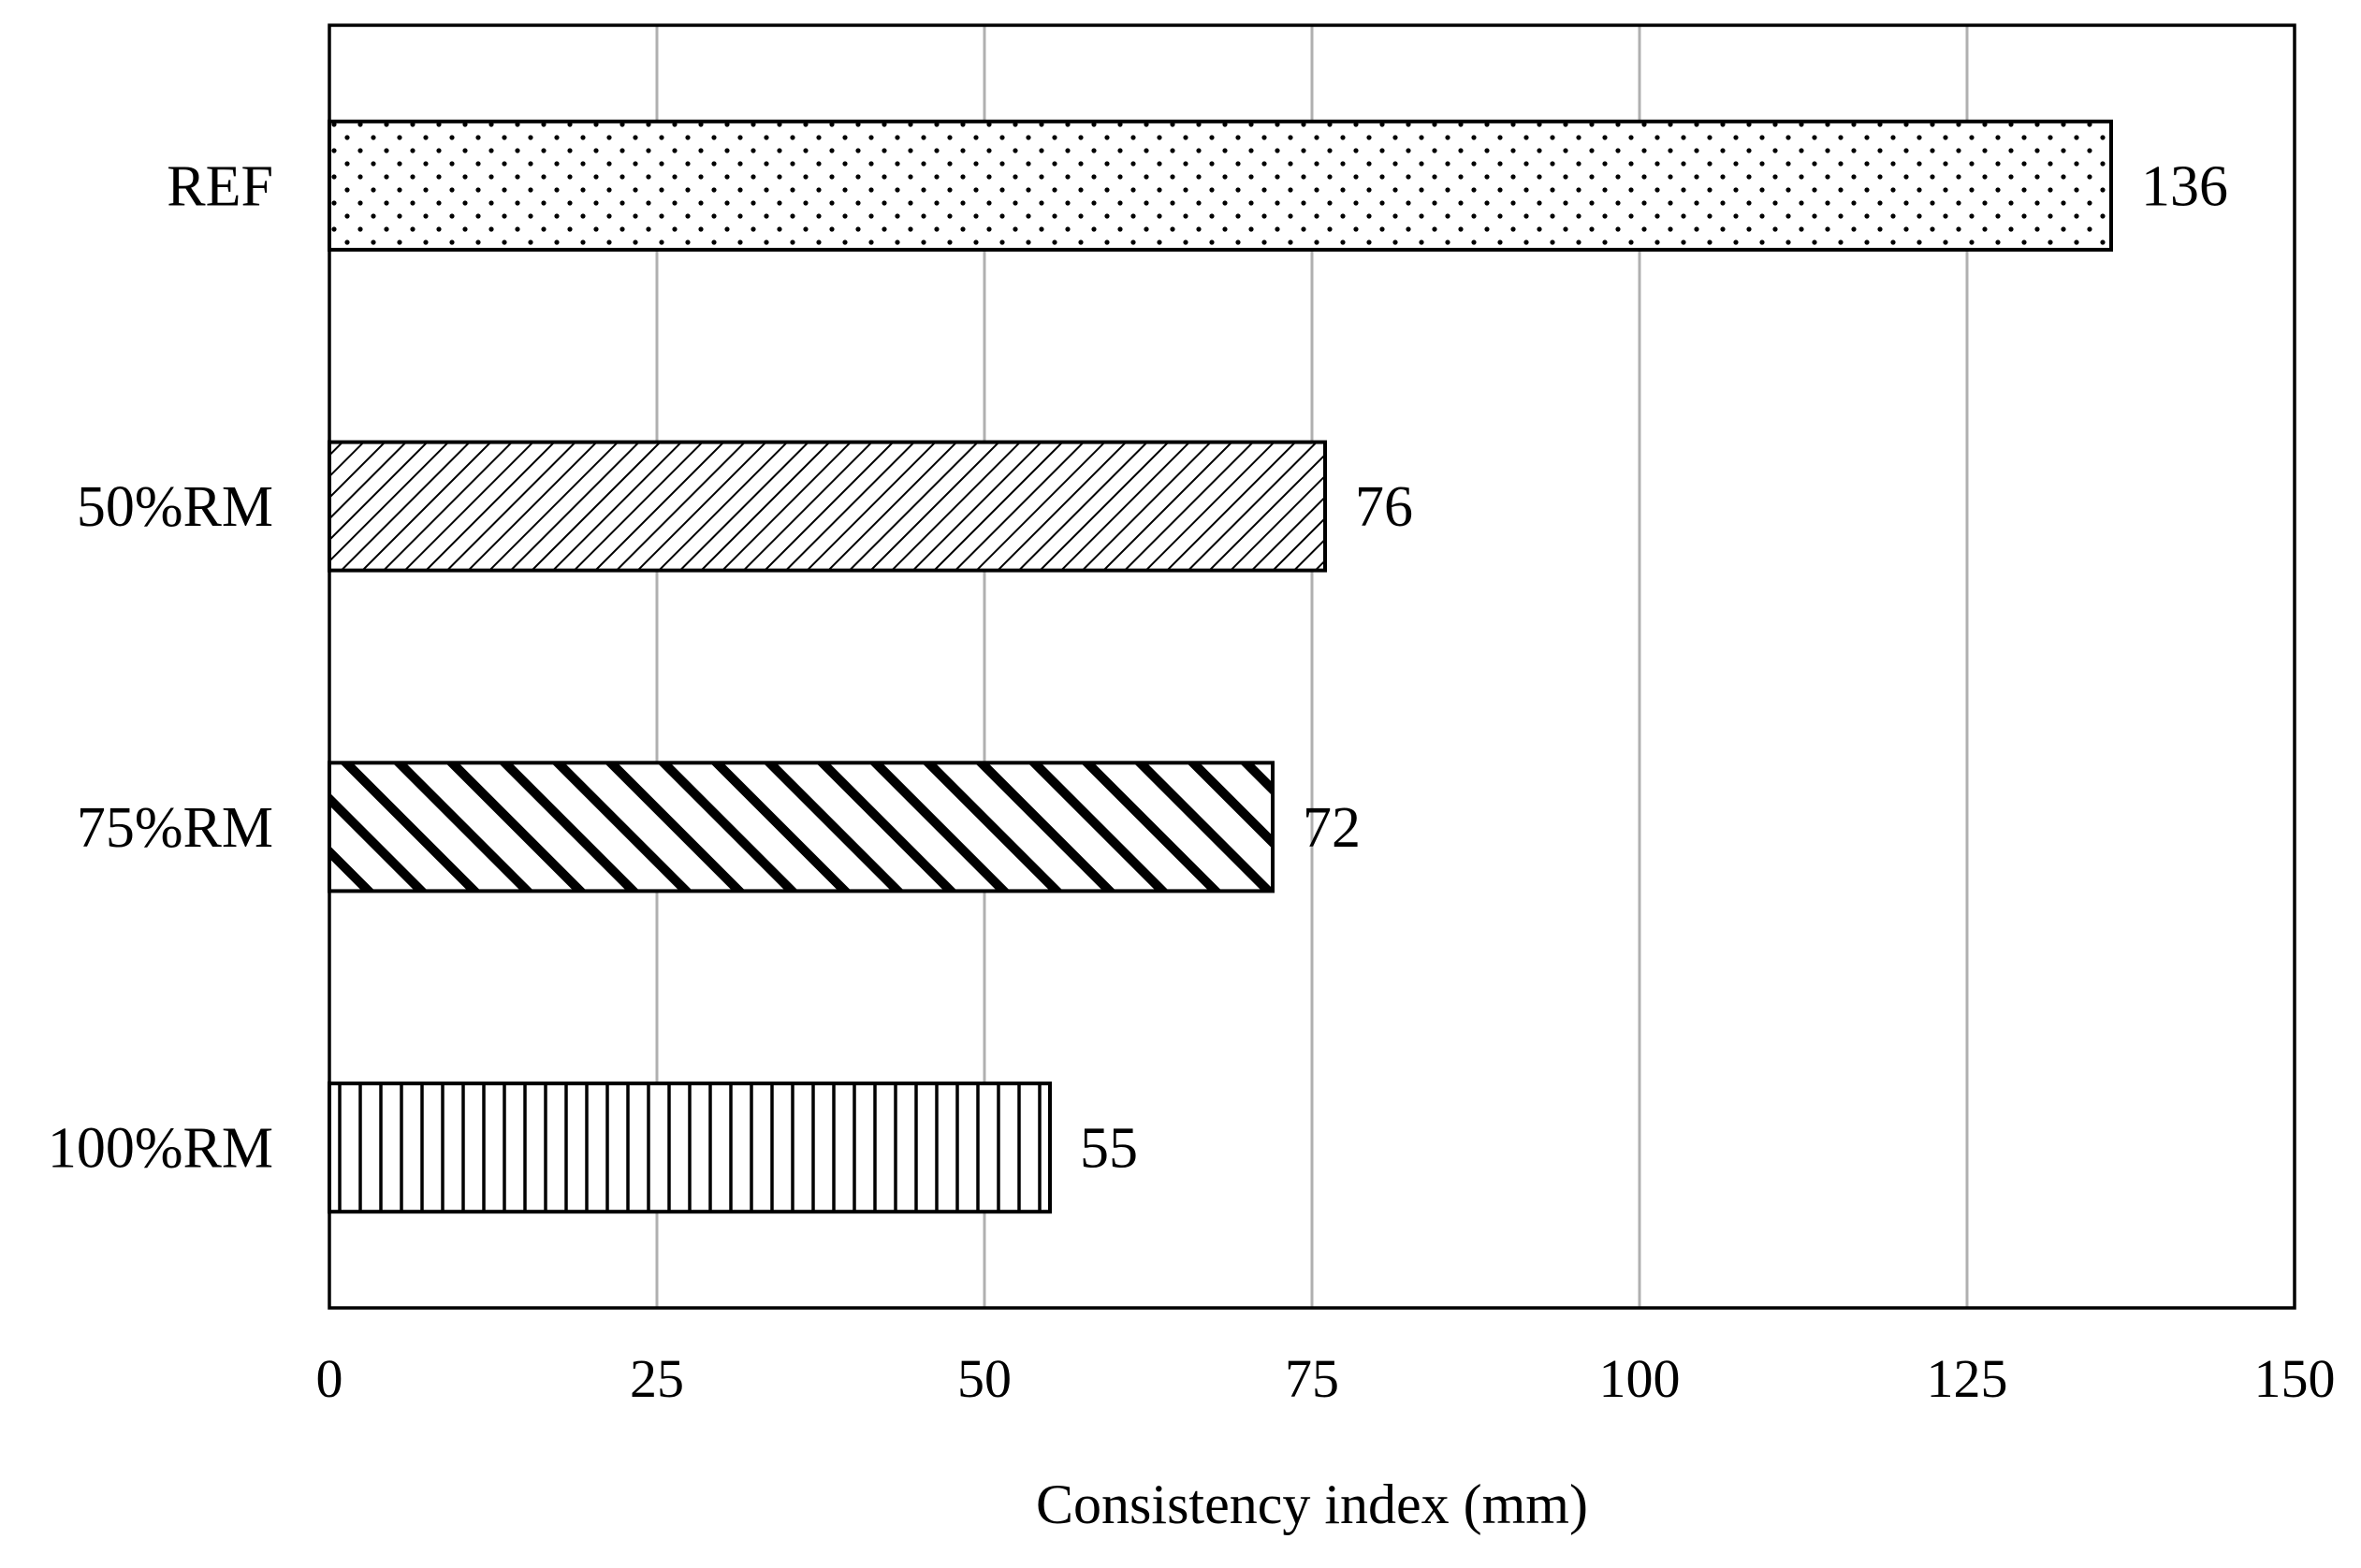 This screenshot has height=1568, width=2361. What do you see at coordinates (1384, 507) in the screenshot?
I see `data-label: 76` at bounding box center [1384, 507].